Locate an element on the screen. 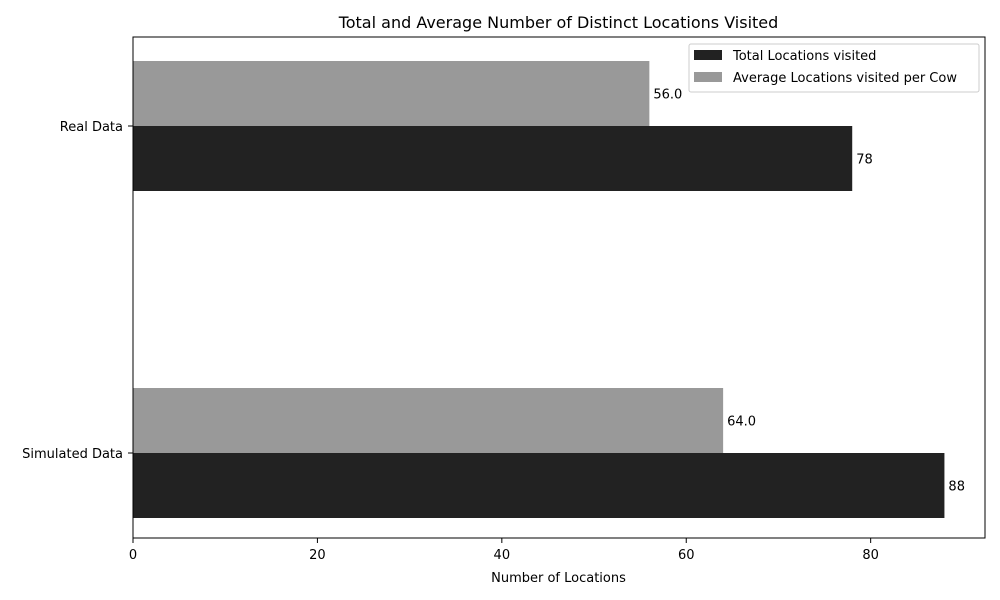 The height and width of the screenshot is (600, 1000). x-axis-label: Number of Locations is located at coordinates (558, 578).